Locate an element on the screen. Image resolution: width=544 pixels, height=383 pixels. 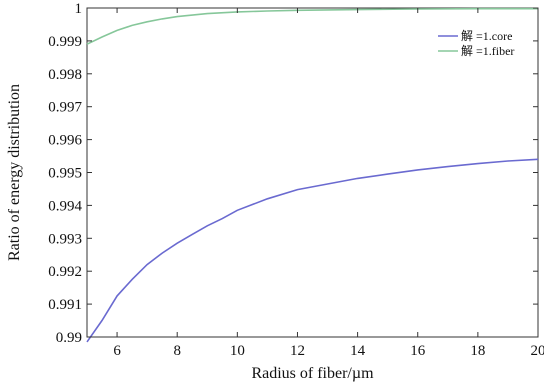
y-tick-label: 0.997 is located at coordinates (65, 108).